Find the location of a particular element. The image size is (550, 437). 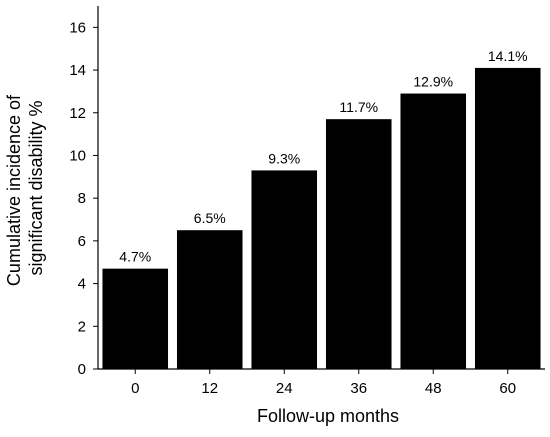

x-axis-ticks: 0 12 24 36 48 60 is located at coordinates (323, 383).